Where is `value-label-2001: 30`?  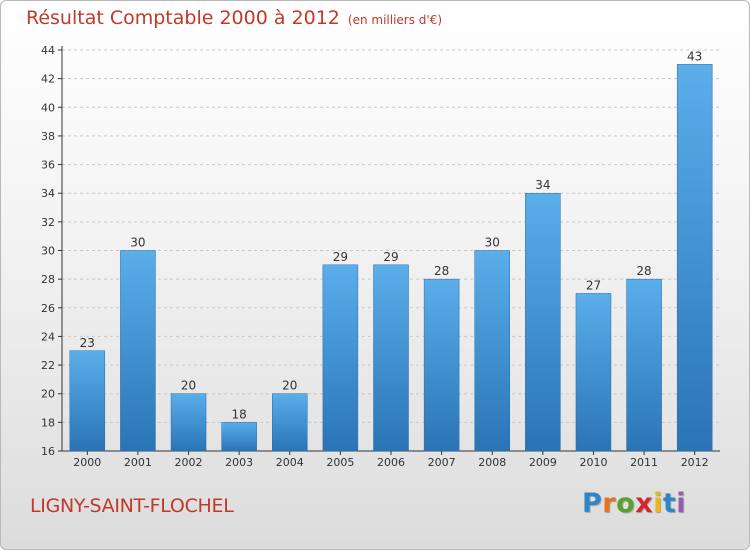
value-label-2001: 30 is located at coordinates (137, 243).